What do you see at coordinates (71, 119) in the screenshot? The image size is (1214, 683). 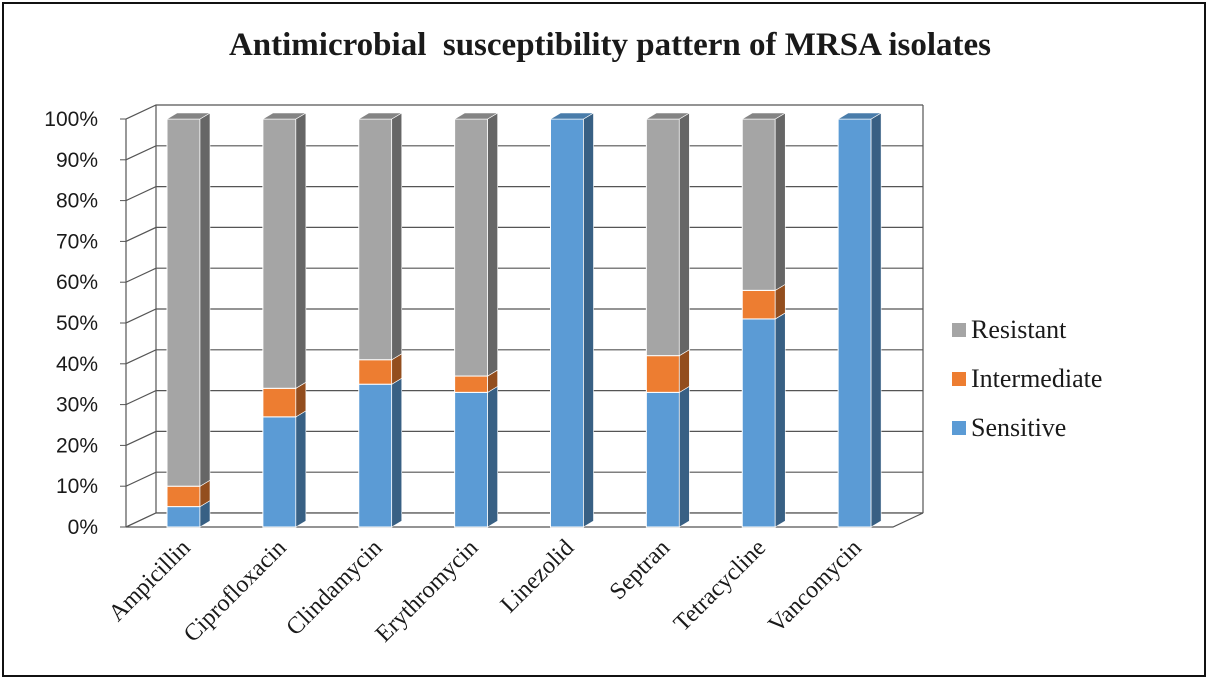 I see `y-tick-label: 100%` at bounding box center [71, 119].